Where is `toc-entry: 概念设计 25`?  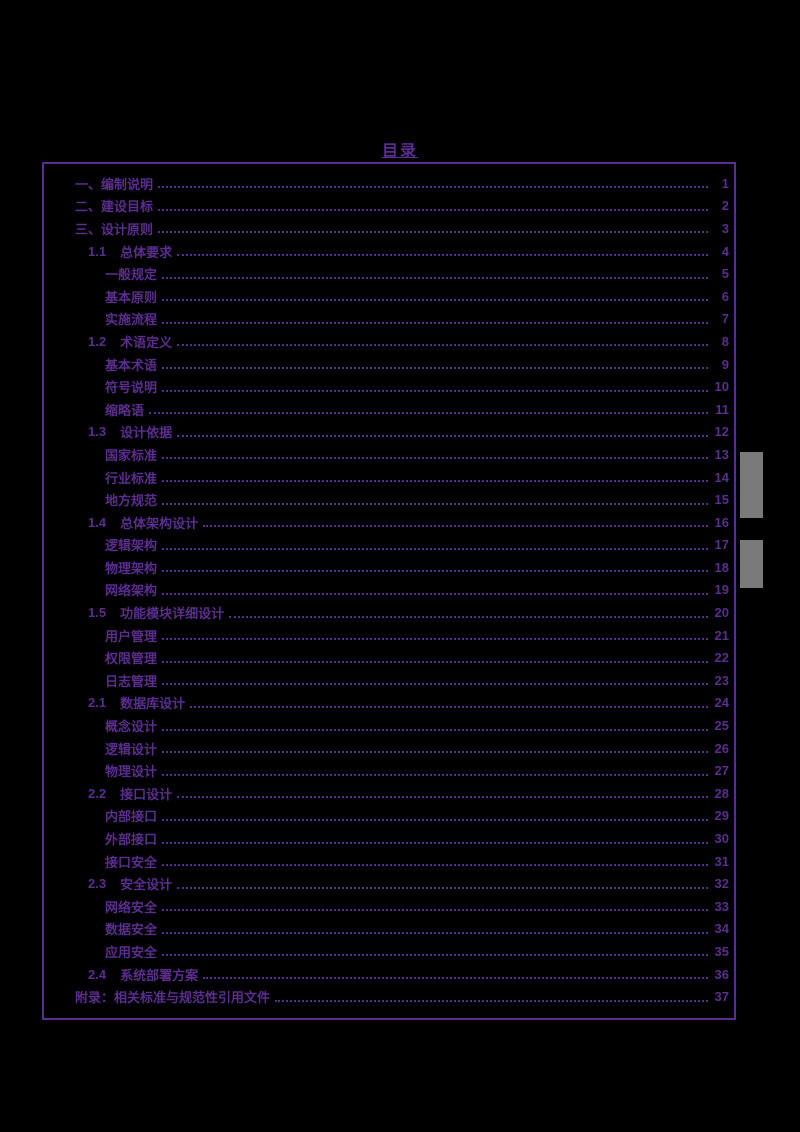
toc-entry: 概念设计 25 is located at coordinates (389, 725).